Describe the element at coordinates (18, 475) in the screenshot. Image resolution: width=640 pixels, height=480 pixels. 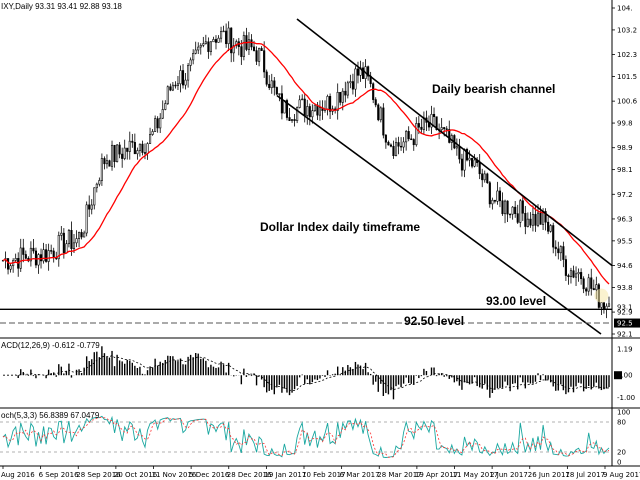
I see `x-tick-label: Aug 2016` at that location.